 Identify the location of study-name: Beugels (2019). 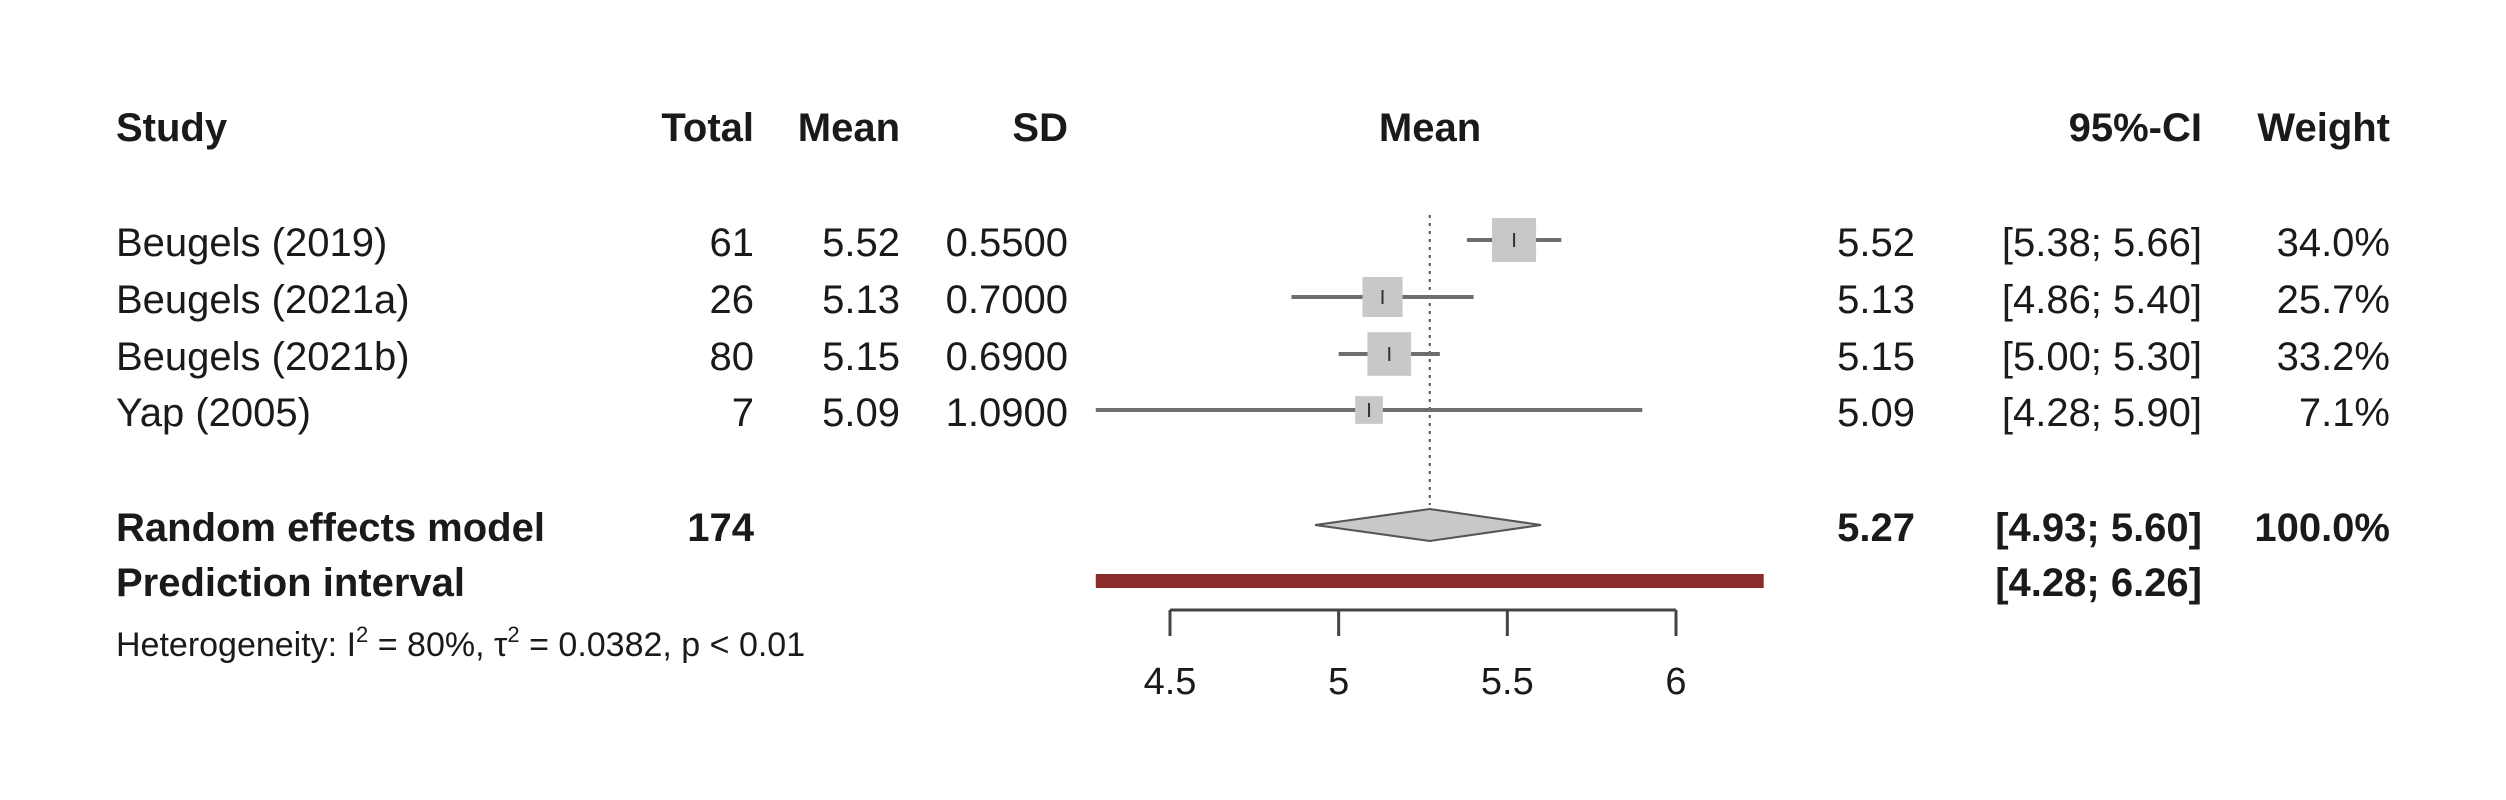
(252, 243).